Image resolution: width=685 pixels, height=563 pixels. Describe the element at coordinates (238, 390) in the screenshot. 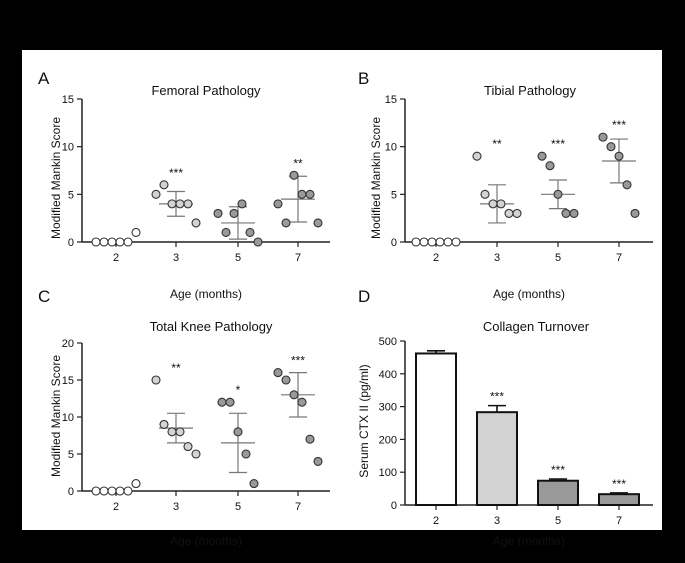

I see `significance-marker: *` at that location.